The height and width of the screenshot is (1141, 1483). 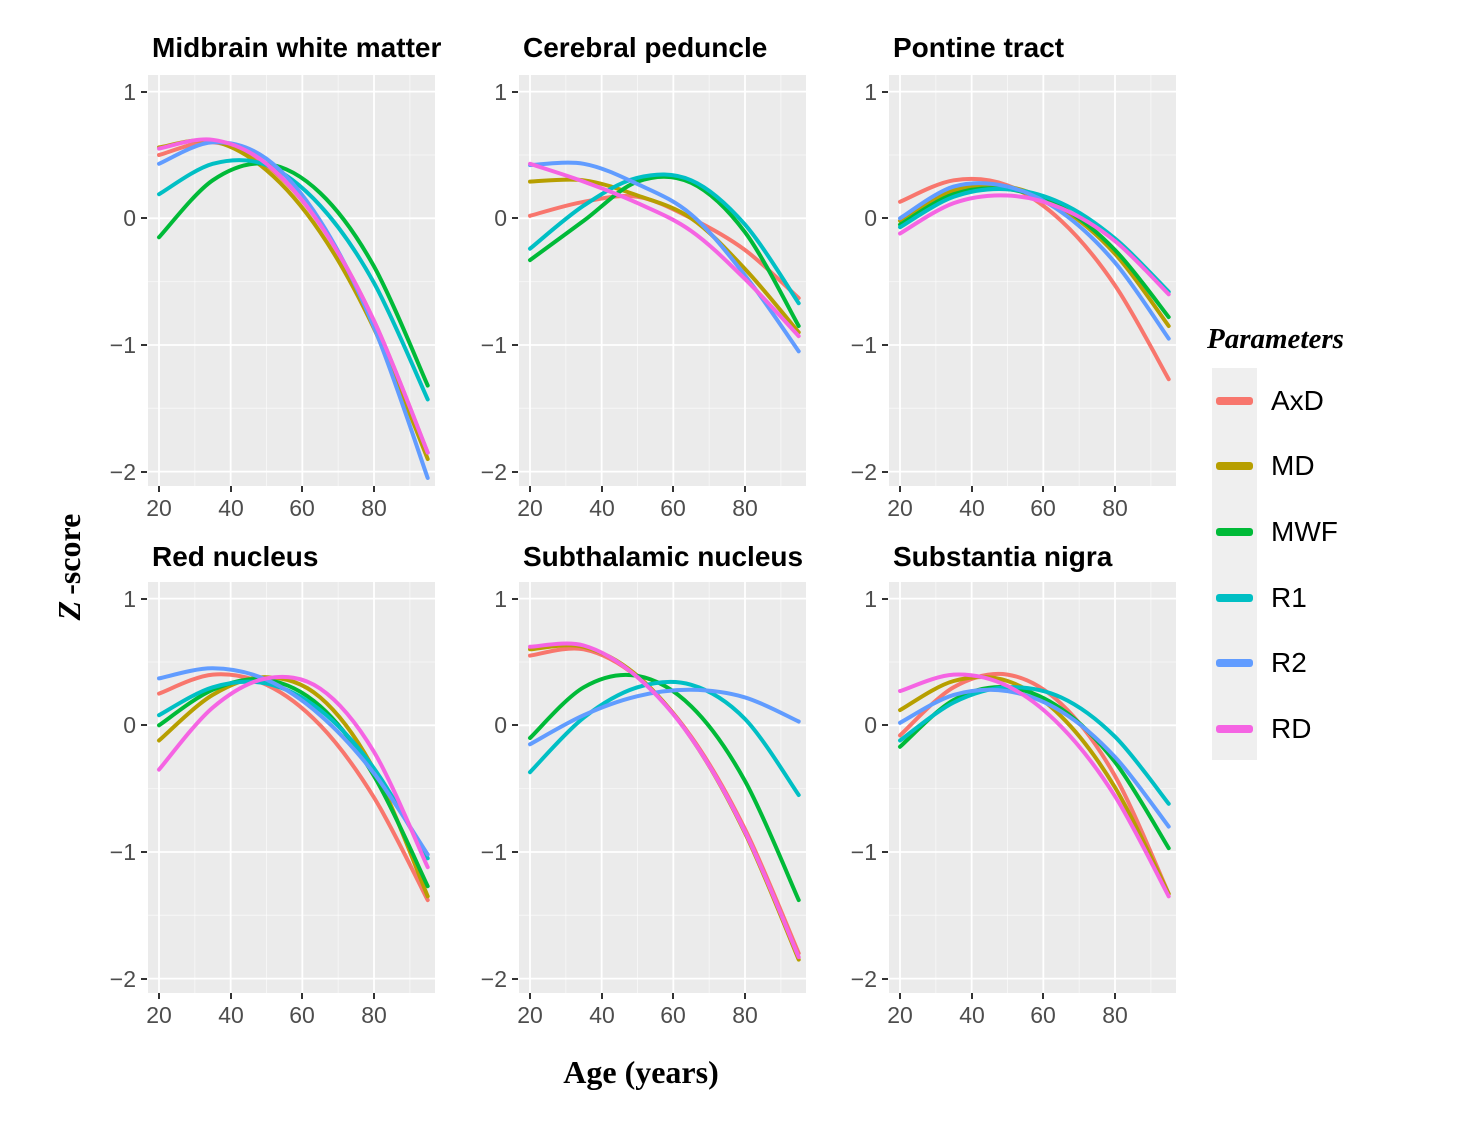 I want to click on legend-swatch-axd, so click(x=1234, y=401).